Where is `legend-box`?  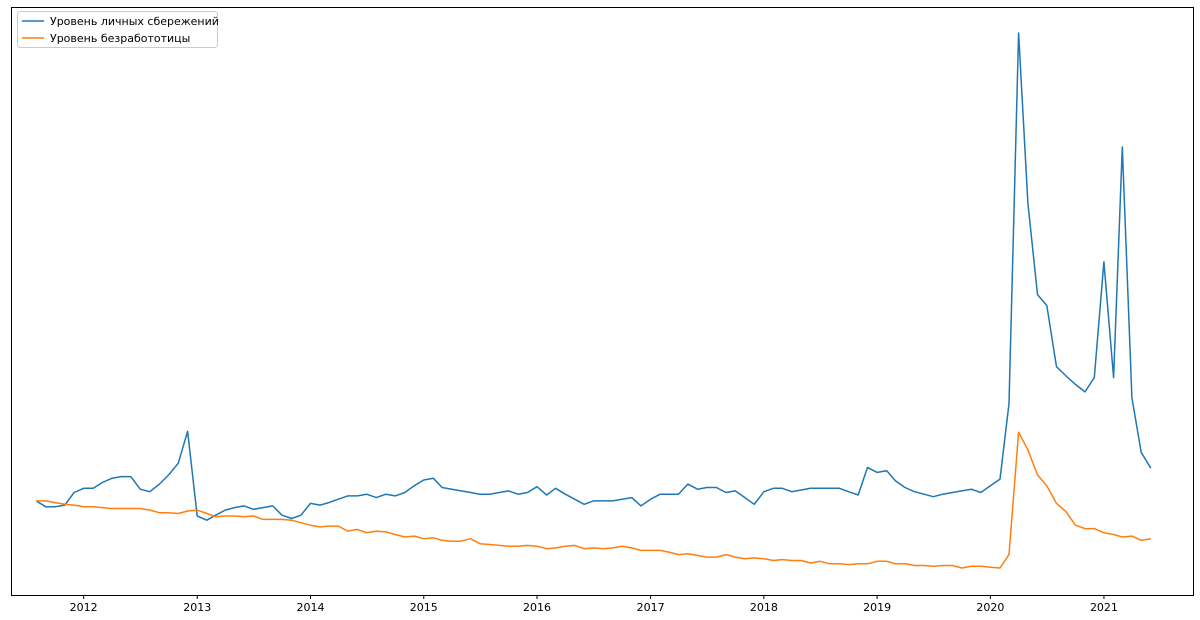 legend-box is located at coordinates (117, 29).